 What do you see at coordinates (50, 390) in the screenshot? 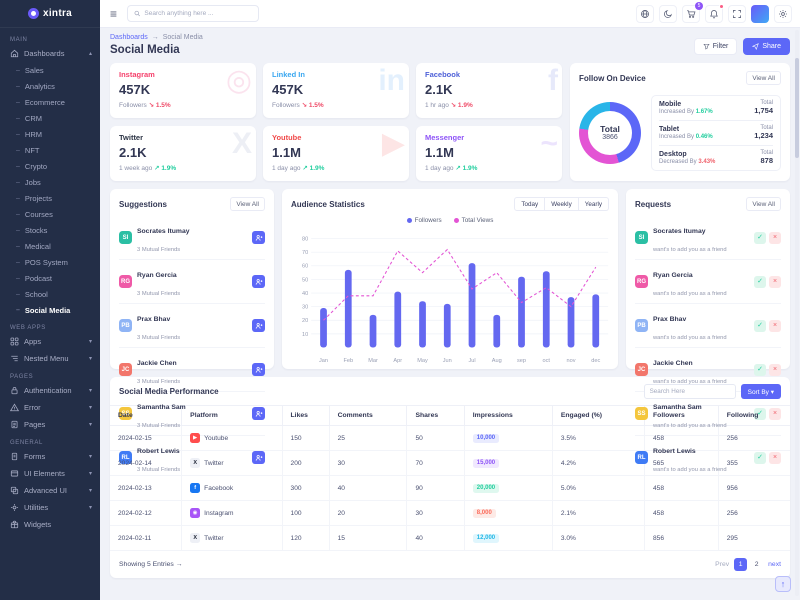
I see `sidebar-item-authentication: Authentication ▾` at bounding box center [50, 390].